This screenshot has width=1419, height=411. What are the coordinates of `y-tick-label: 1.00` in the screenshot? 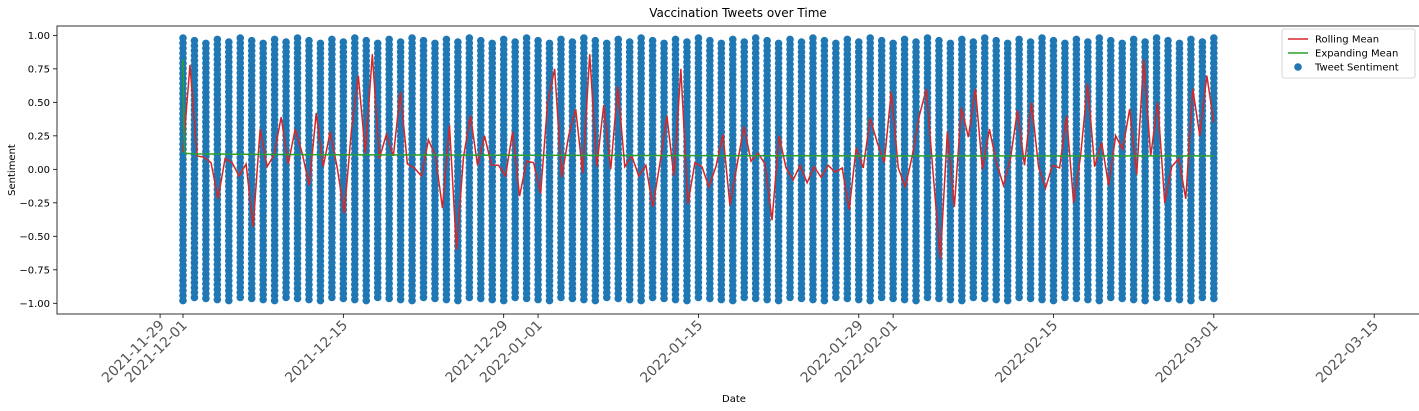 It's located at (39, 36).